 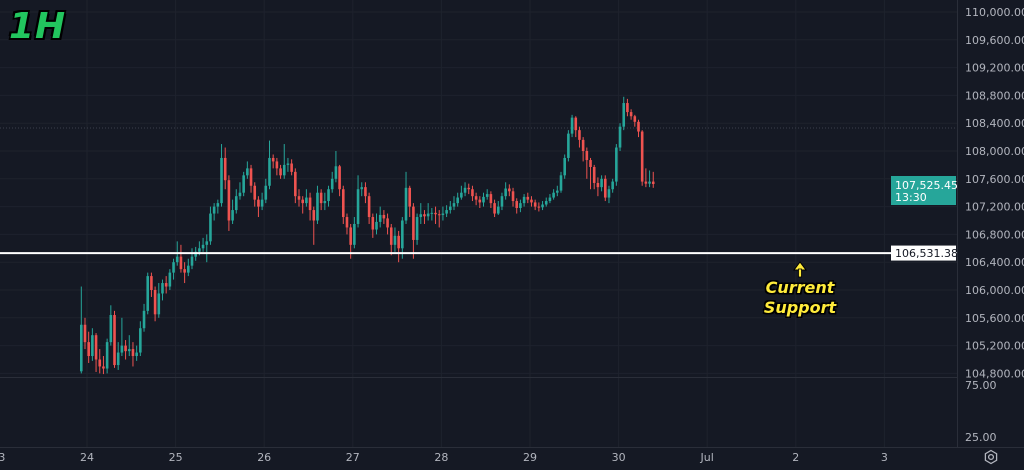 What do you see at coordinates (994, 123) in the screenshot?
I see `price-tick-label: 108,400.00` at bounding box center [994, 123].